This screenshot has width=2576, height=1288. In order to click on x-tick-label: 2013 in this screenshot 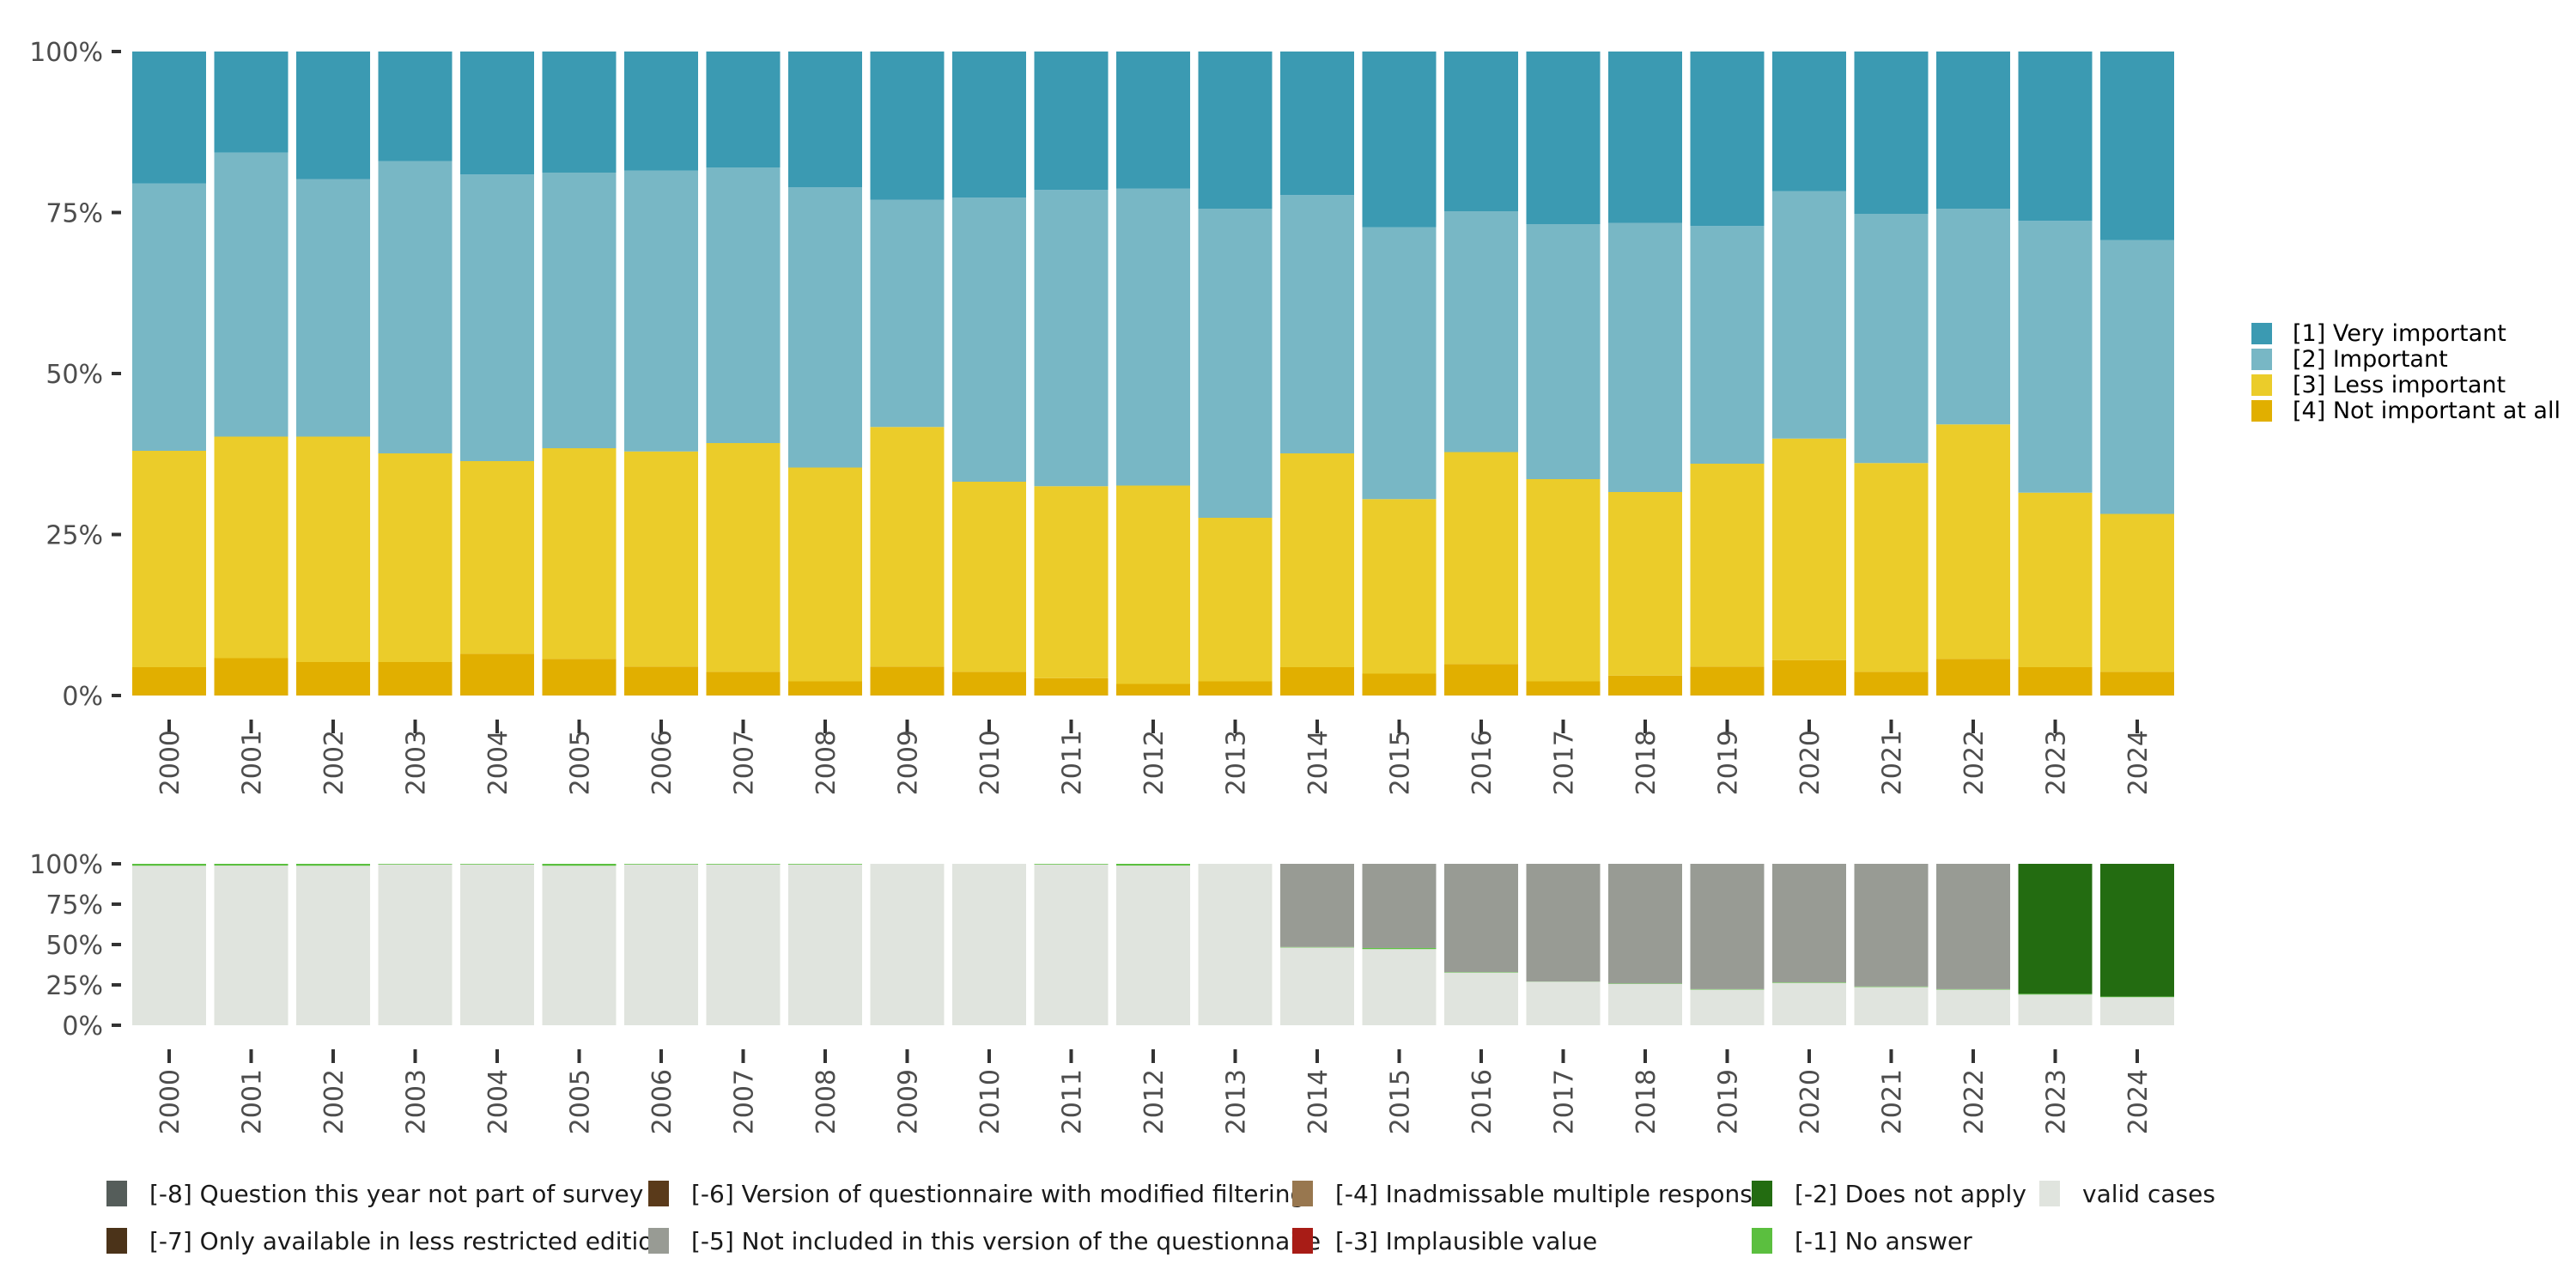, I will do `click(1237, 762)`.